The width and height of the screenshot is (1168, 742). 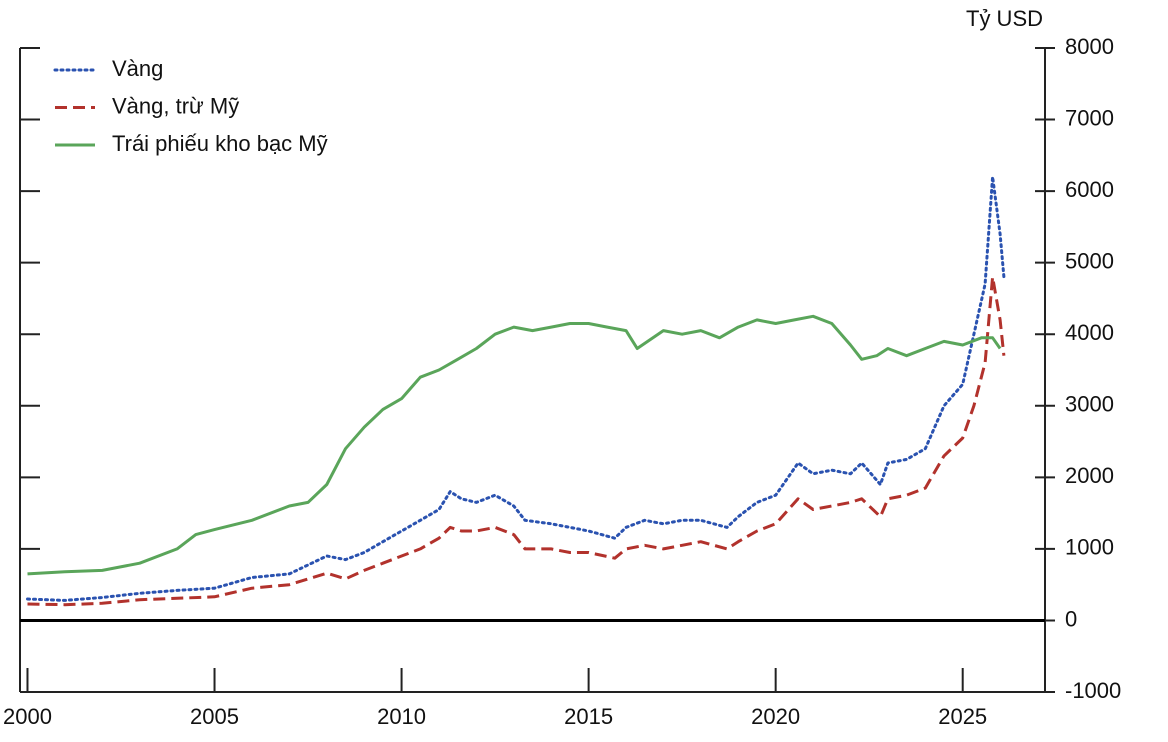 What do you see at coordinates (1089, 46) in the screenshot?
I see `y-tick-label: 8000` at bounding box center [1089, 46].